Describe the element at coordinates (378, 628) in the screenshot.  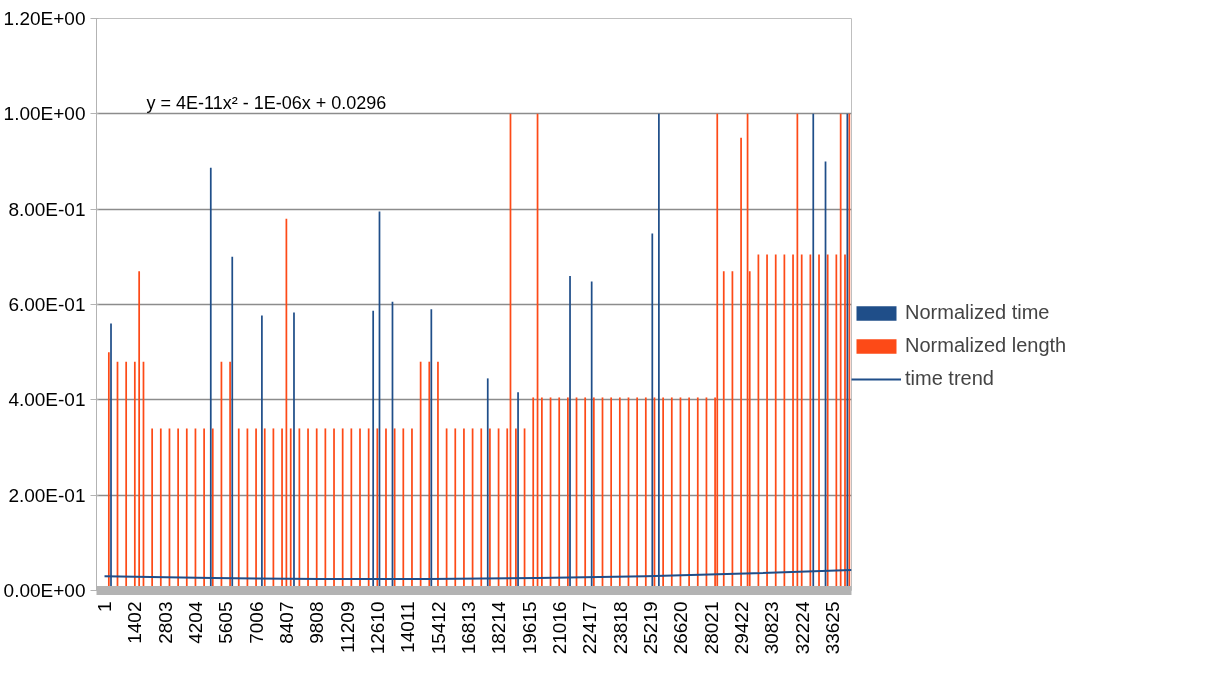
I see `x-tick-label: 12610` at that location.